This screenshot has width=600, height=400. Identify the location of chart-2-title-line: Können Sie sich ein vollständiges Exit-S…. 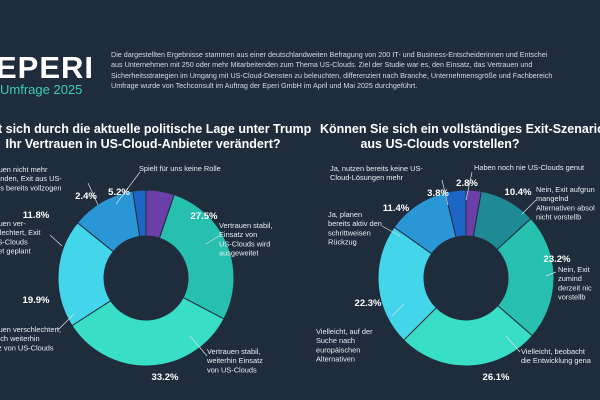
(460, 129).